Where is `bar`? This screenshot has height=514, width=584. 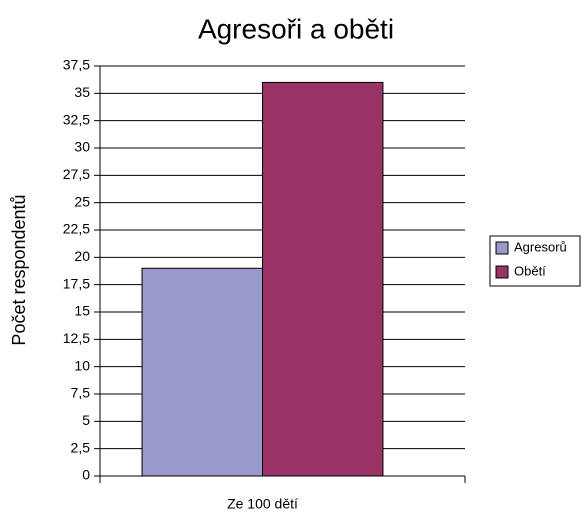 bar is located at coordinates (202, 372).